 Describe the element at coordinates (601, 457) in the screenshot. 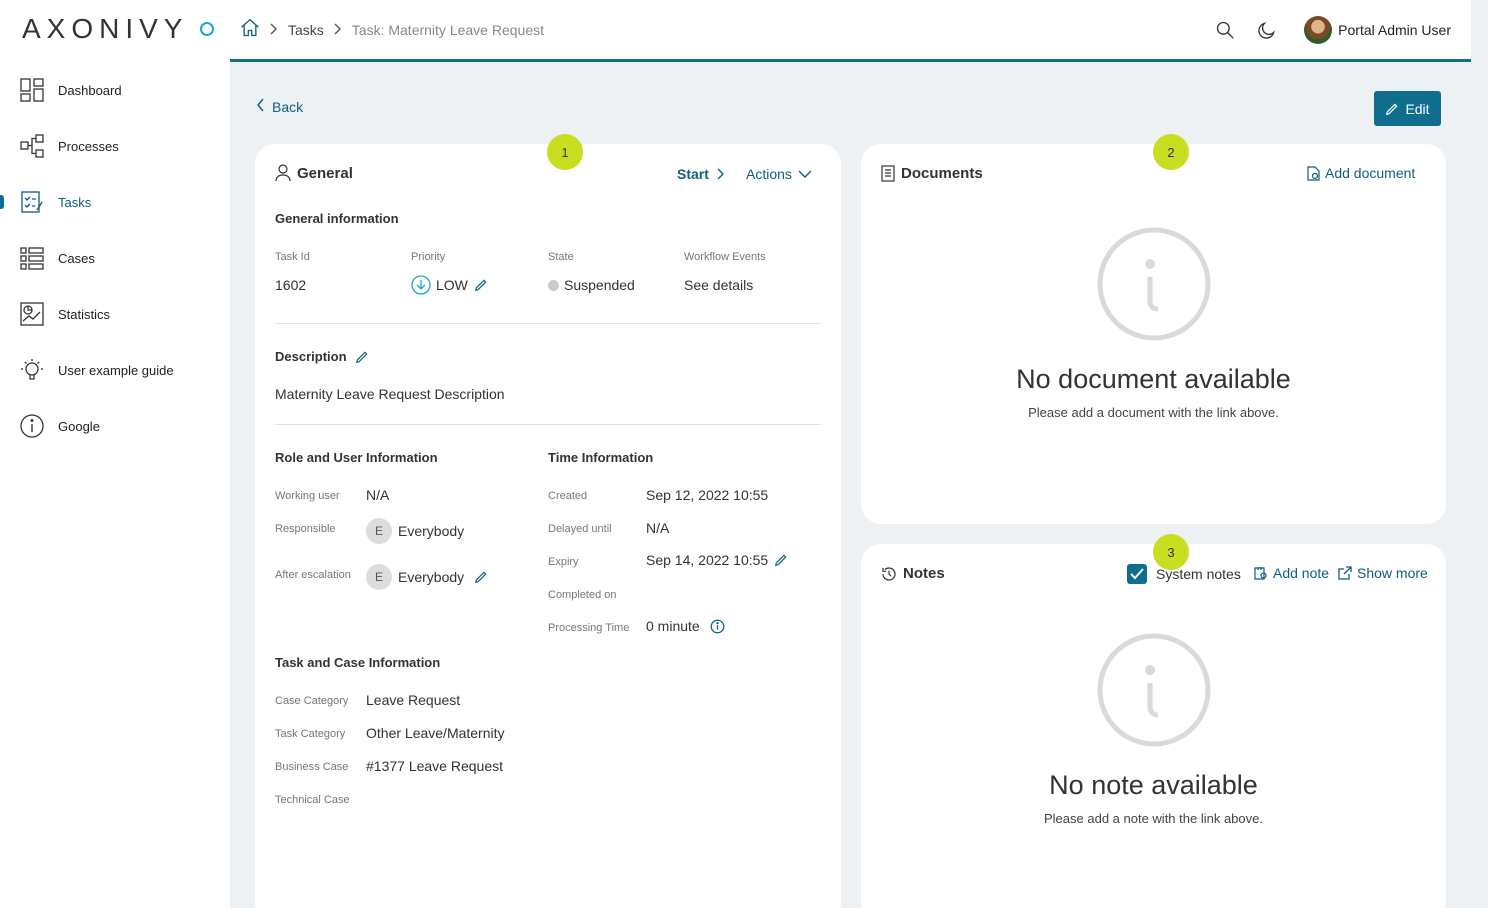

I see `time-info-title: Time Information` at that location.